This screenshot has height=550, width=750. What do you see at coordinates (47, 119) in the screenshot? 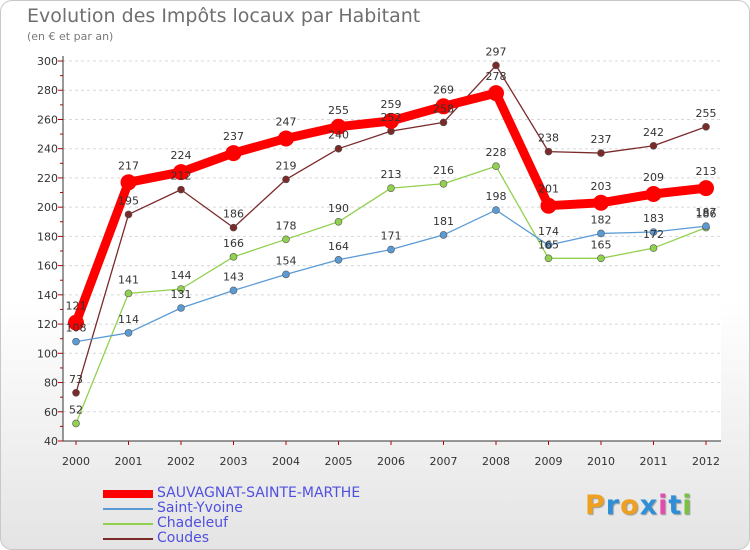
I see `y-tick-label: 260` at bounding box center [47, 119].